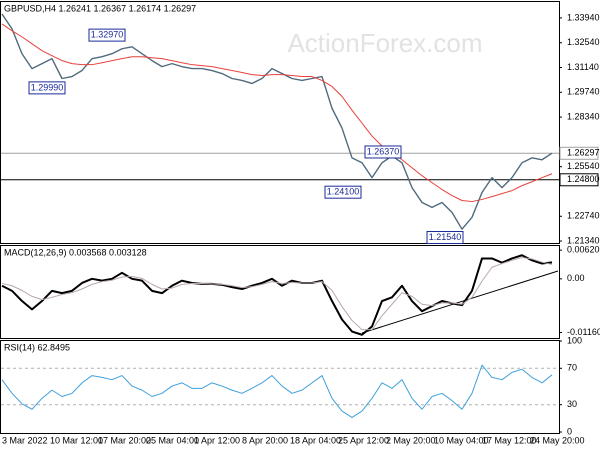  I want to click on x-tick-label: 18 Apr 04:00, so click(315, 440).